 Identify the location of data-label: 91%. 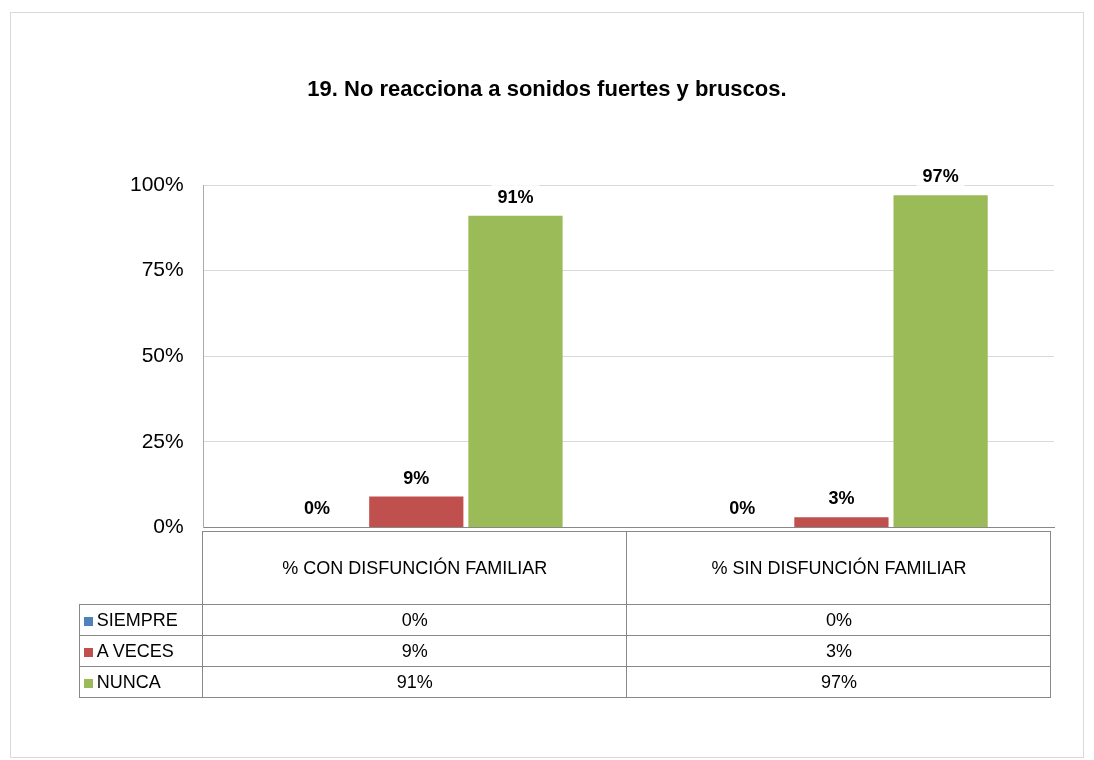
(414, 682).